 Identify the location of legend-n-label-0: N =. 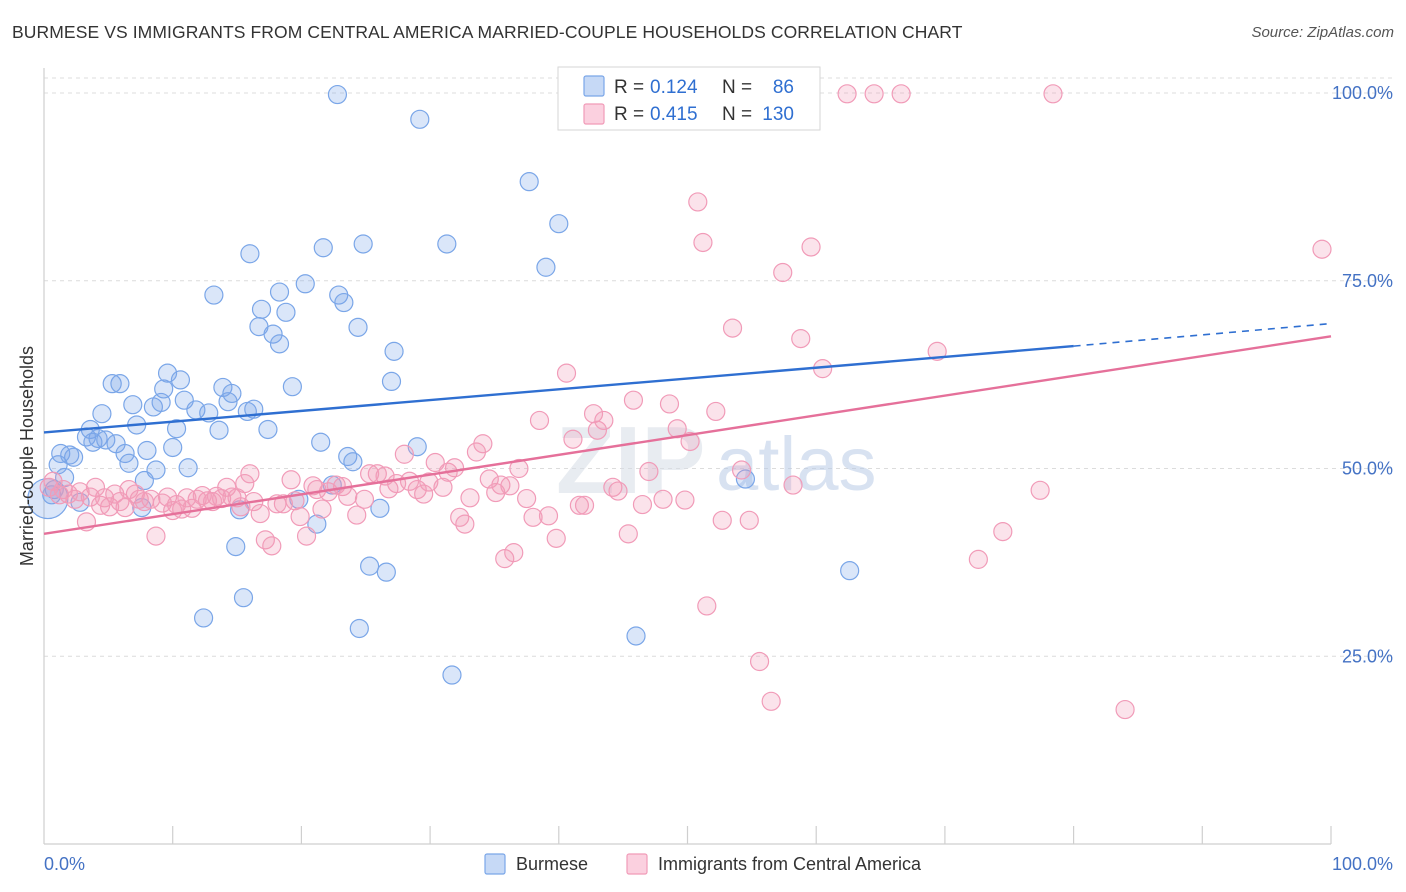
(737, 87).